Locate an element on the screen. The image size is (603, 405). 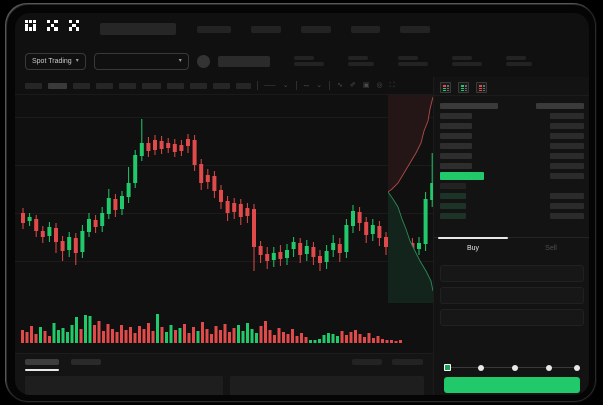
okx-logo-glyph-x is located at coordinates (77, 28).